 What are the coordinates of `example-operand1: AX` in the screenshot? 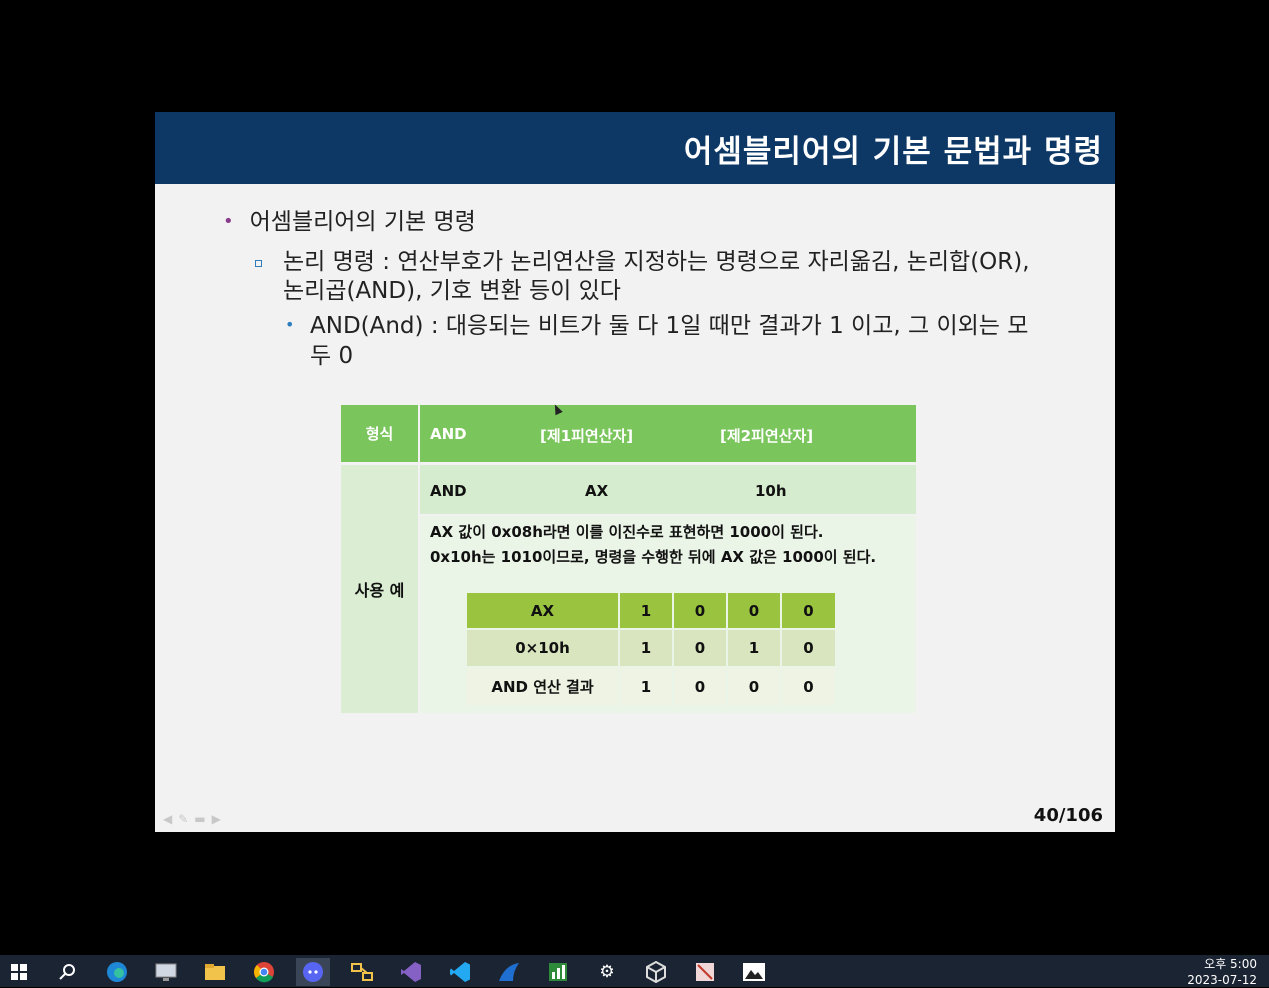 It's located at (597, 491).